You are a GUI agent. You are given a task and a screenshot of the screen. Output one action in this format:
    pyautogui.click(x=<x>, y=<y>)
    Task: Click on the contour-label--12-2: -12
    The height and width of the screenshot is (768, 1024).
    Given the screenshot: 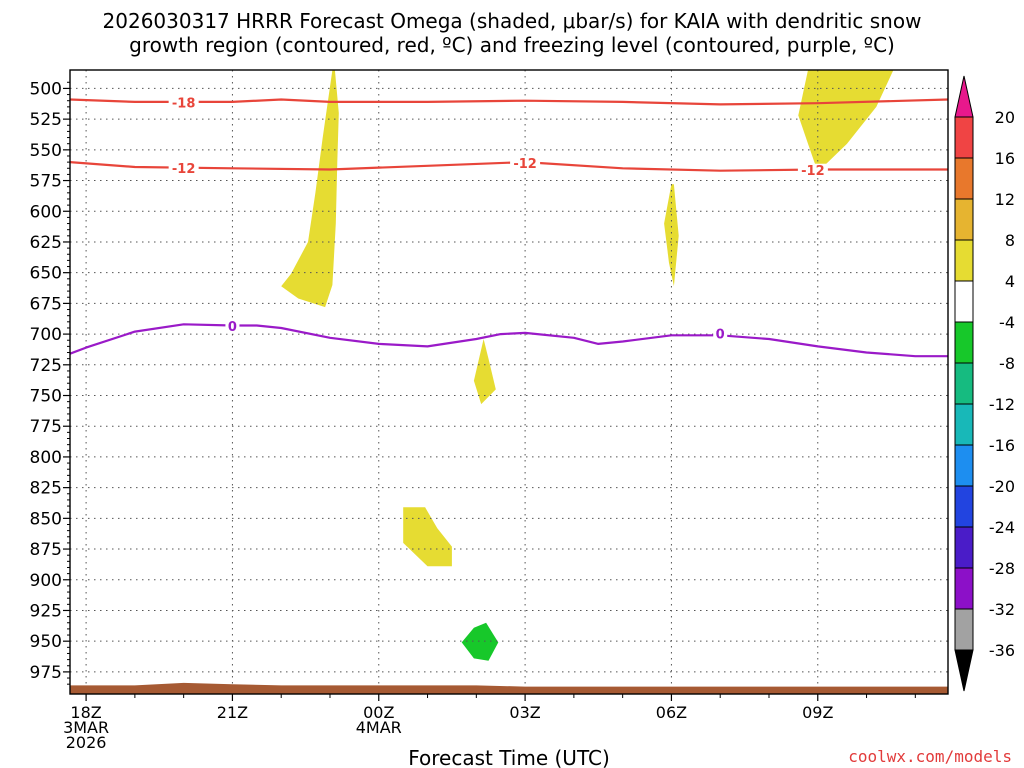 What is the action you would take?
    pyautogui.click(x=813, y=171)
    